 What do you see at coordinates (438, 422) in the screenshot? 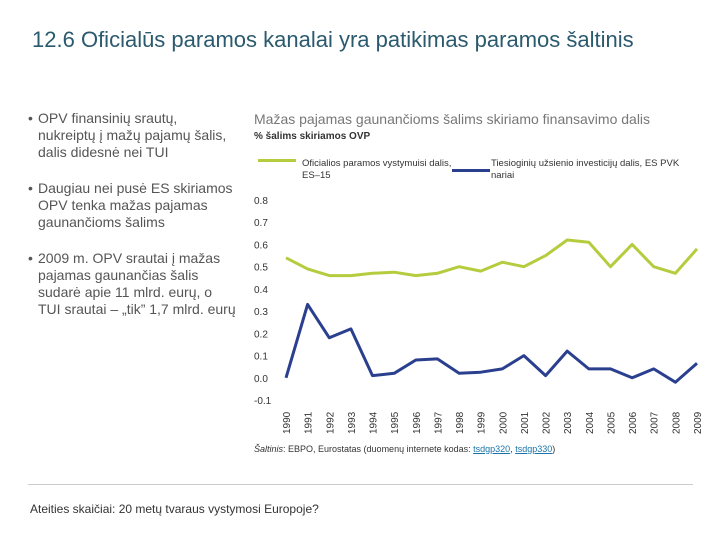
I see `x-tick-label: 1997` at bounding box center [438, 422].